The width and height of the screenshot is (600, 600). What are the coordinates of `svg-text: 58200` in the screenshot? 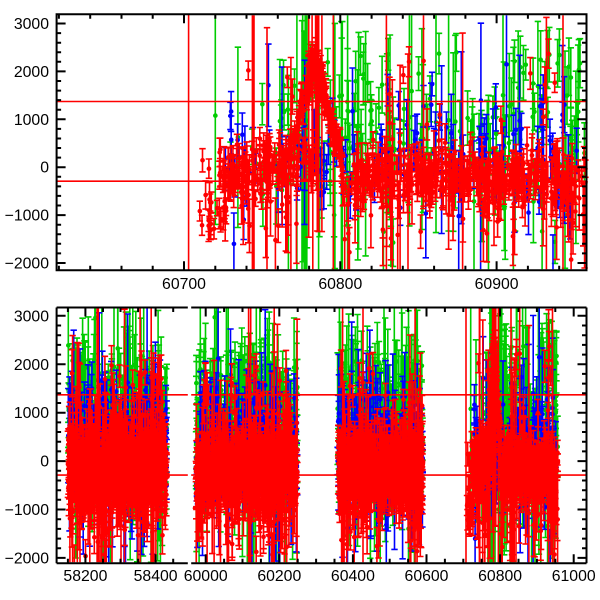 It's located at (85, 576).